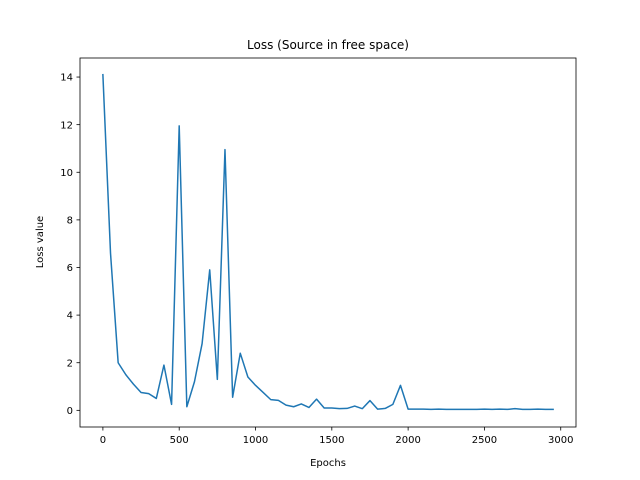 The height and width of the screenshot is (480, 640). What do you see at coordinates (560, 440) in the screenshot?
I see `x-tick-label: 3000` at bounding box center [560, 440].